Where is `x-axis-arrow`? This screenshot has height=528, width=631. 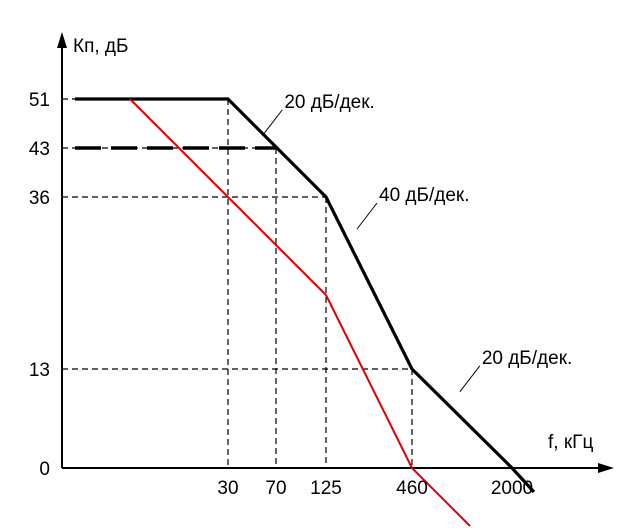
x-axis-arrow is located at coordinates (606, 468).